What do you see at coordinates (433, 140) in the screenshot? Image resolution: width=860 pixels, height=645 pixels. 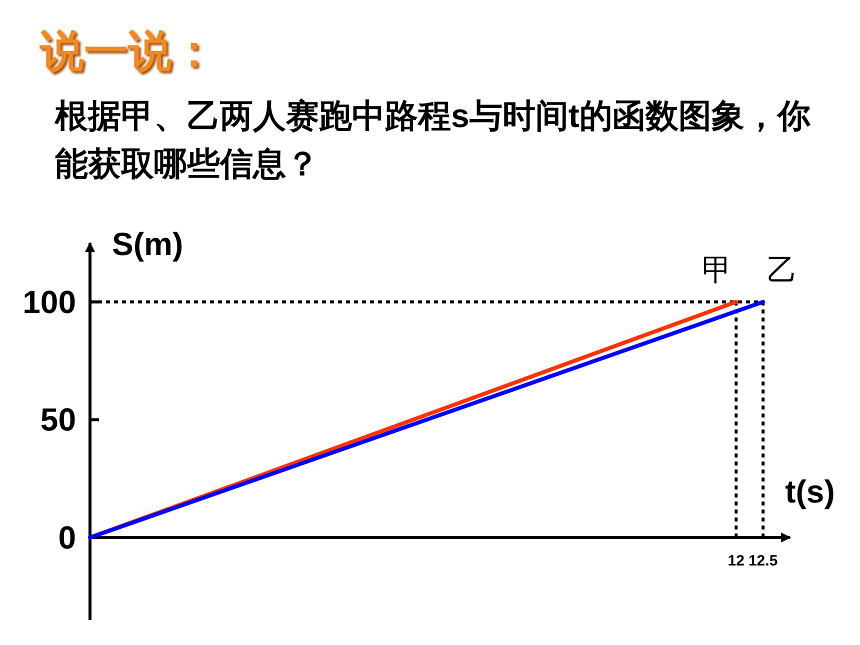 I see `chart-subtitle: 根据甲、乙两人赛跑中路程s与时间t的函数图象，你能获取哪些信息？` at bounding box center [433, 140].